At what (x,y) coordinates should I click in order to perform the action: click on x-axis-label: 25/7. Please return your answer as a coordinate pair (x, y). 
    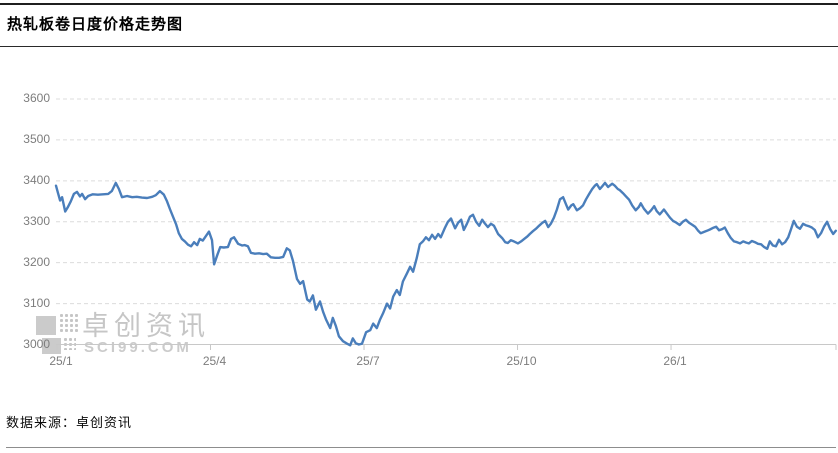
    Looking at the image, I should click on (368, 361).